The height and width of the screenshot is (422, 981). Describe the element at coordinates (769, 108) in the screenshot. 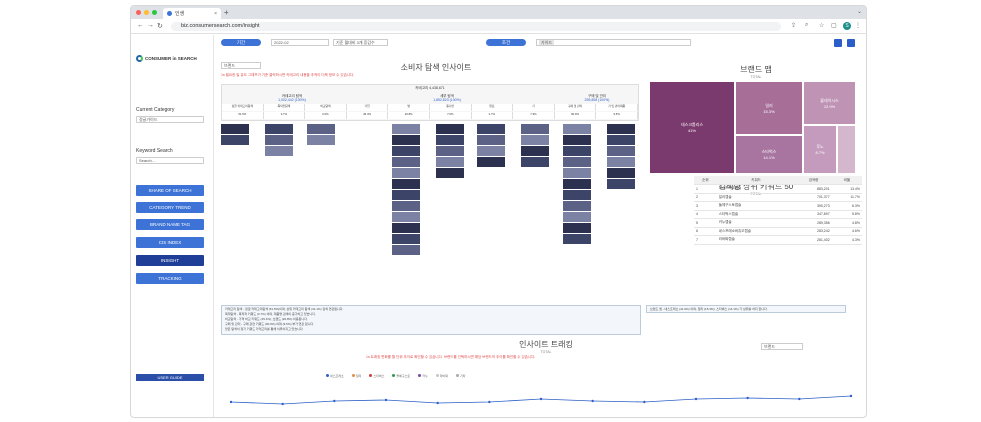

I see `treemap-cell: 일리 15.3%` at that location.